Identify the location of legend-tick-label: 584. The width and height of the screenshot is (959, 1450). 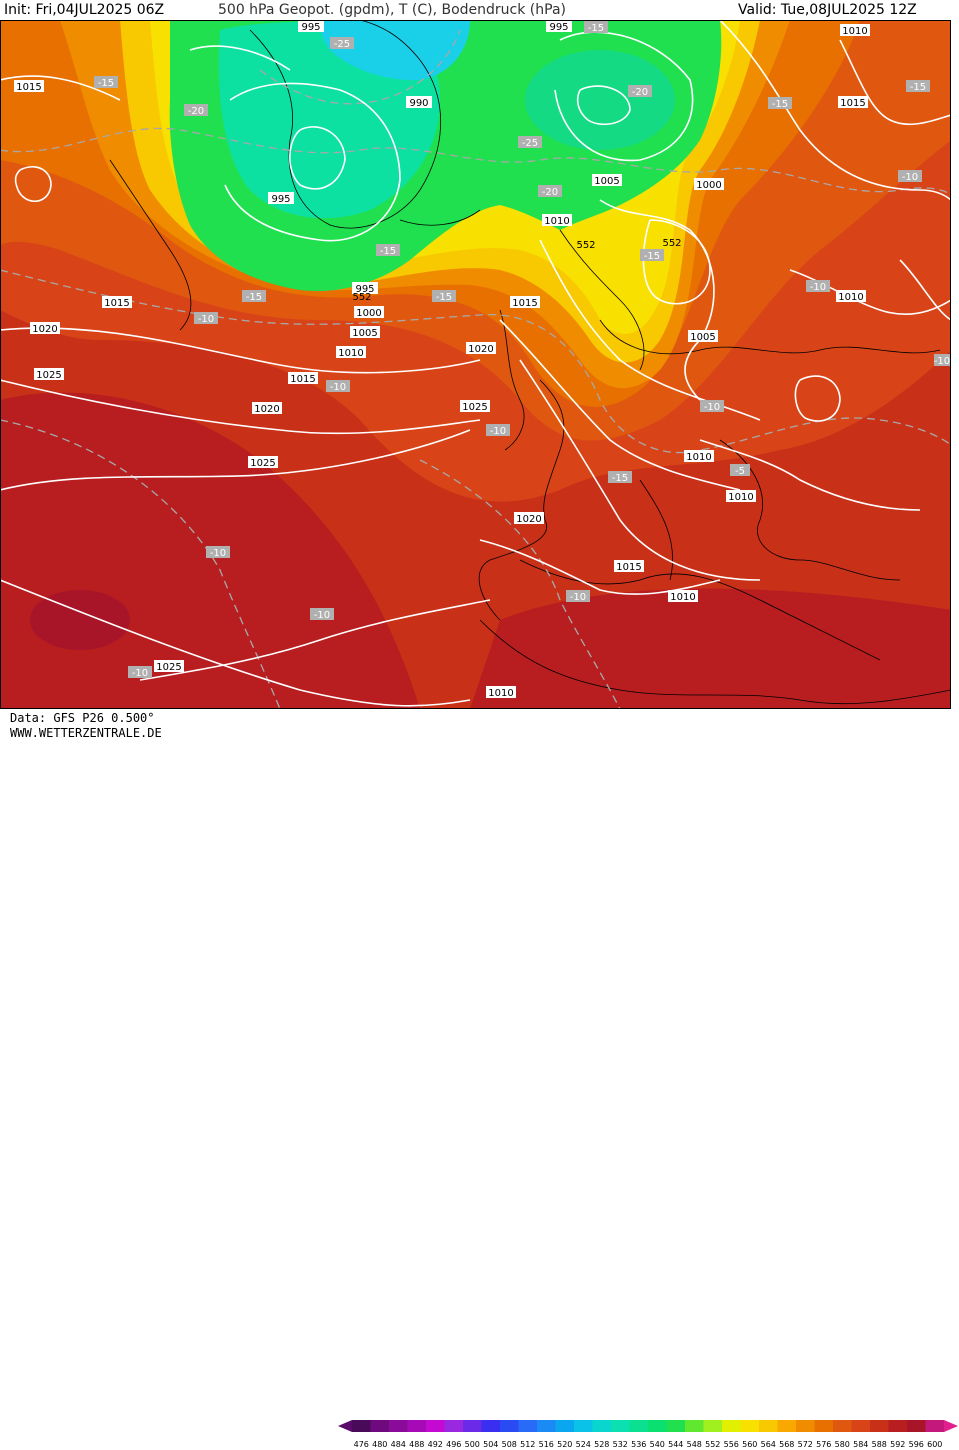
(860, 1444).